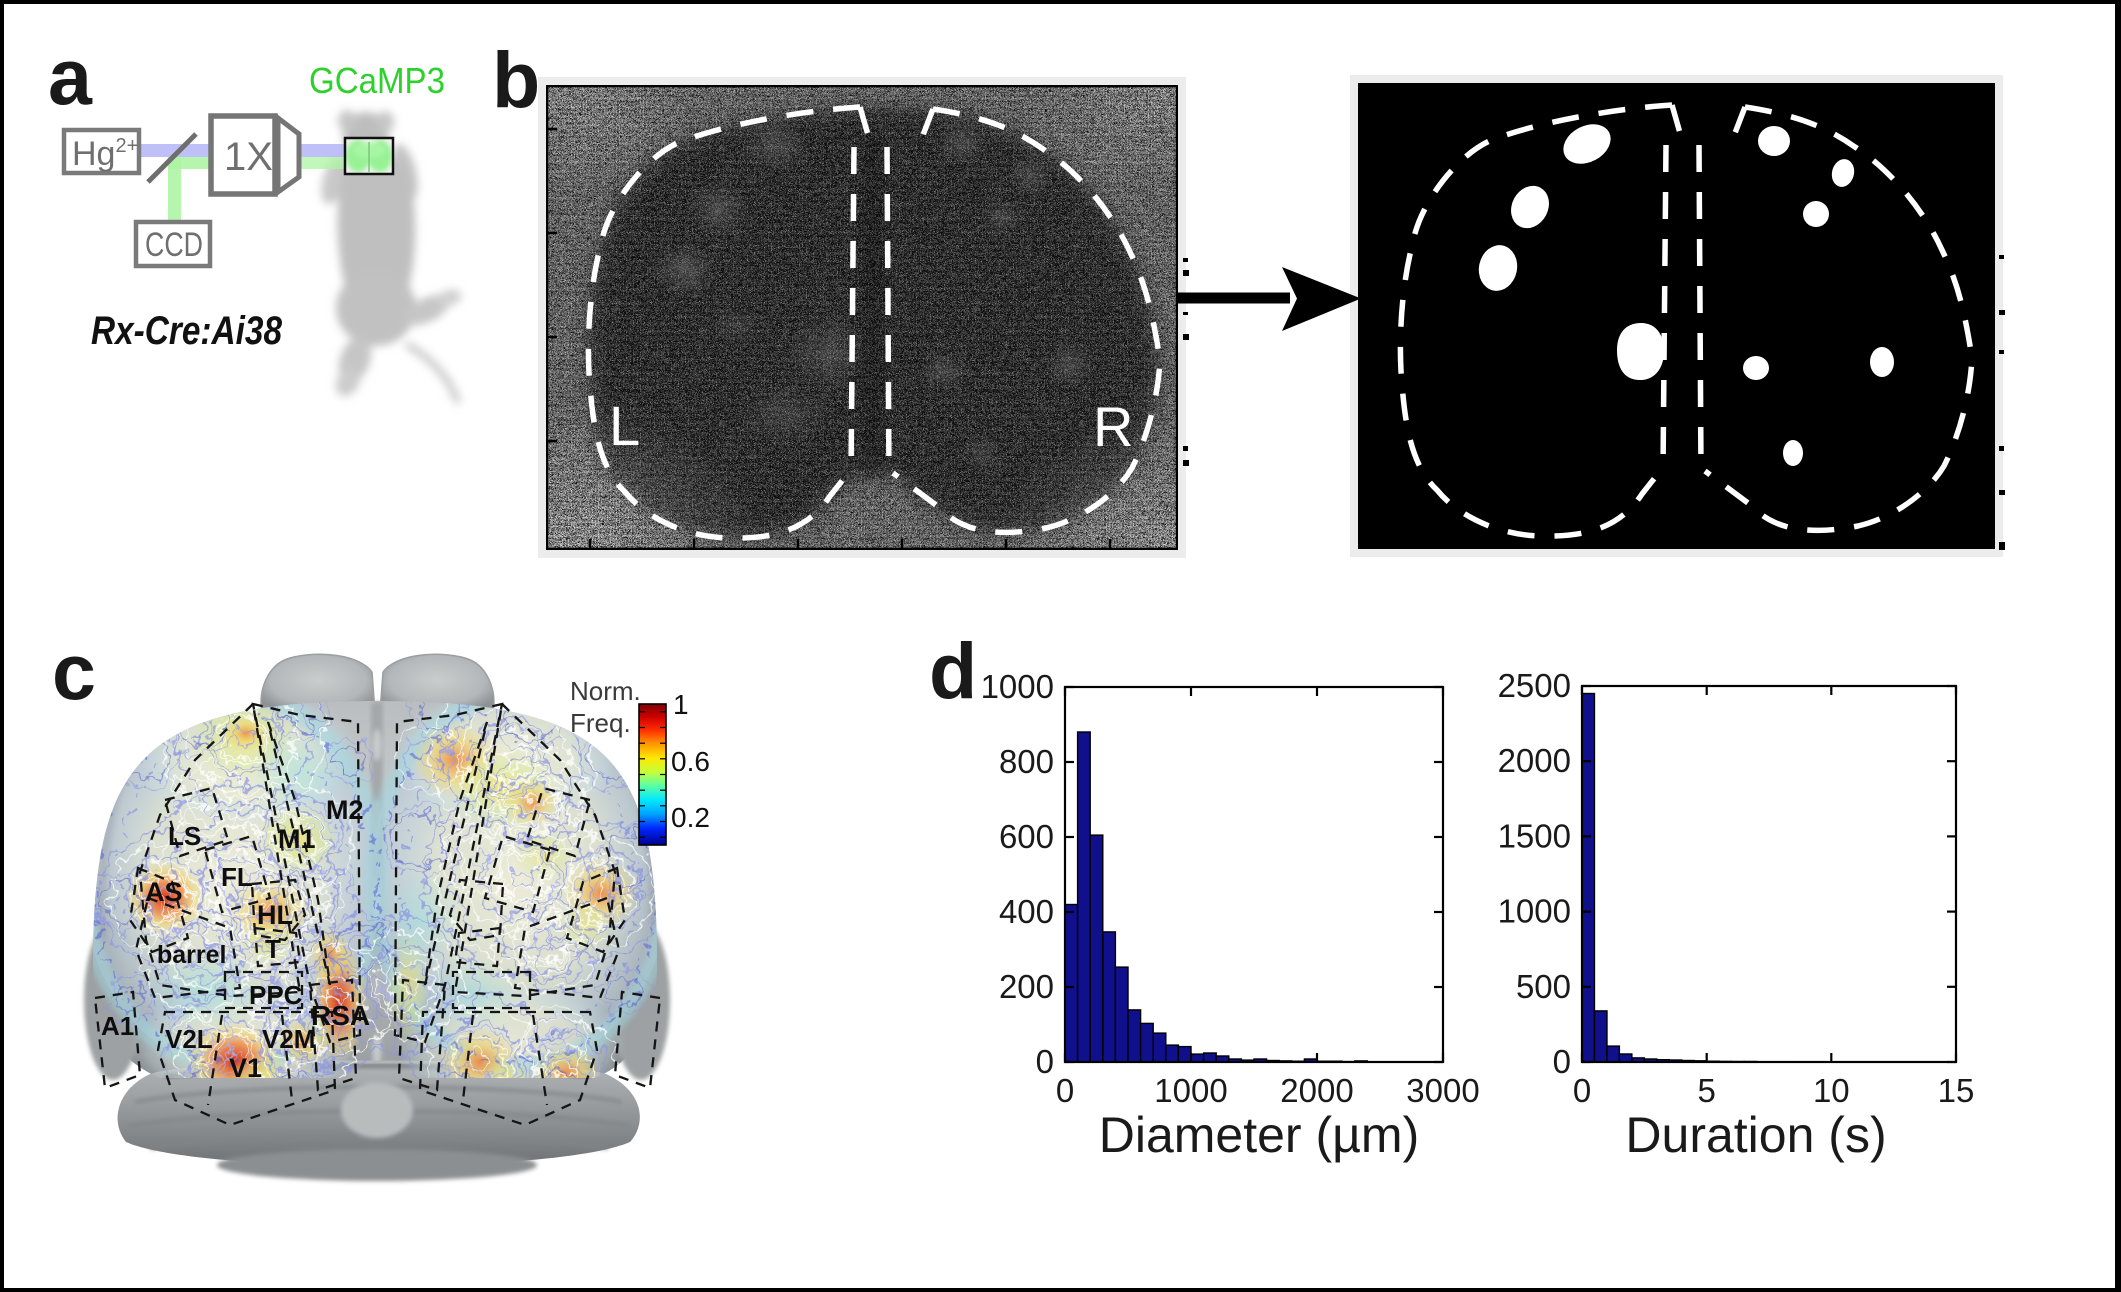 The height and width of the screenshot is (1292, 2121). Describe the element at coordinates (189, 1039) in the screenshot. I see `svg-text: V2L` at that location.